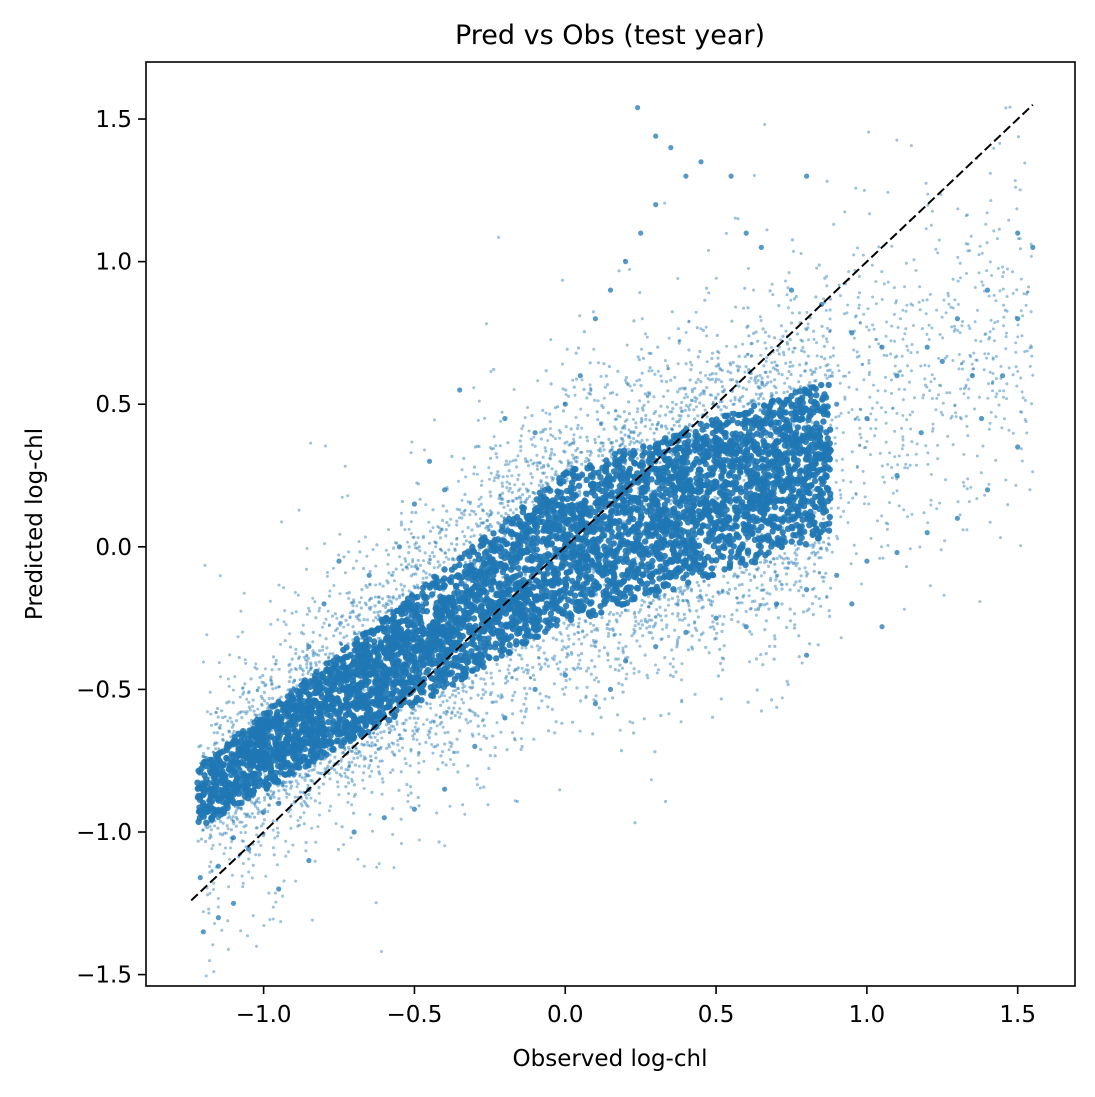 The height and width of the screenshot is (1097, 1095). Describe the element at coordinates (264, 1015) in the screenshot. I see `x-tick-label: −1.0` at that location.